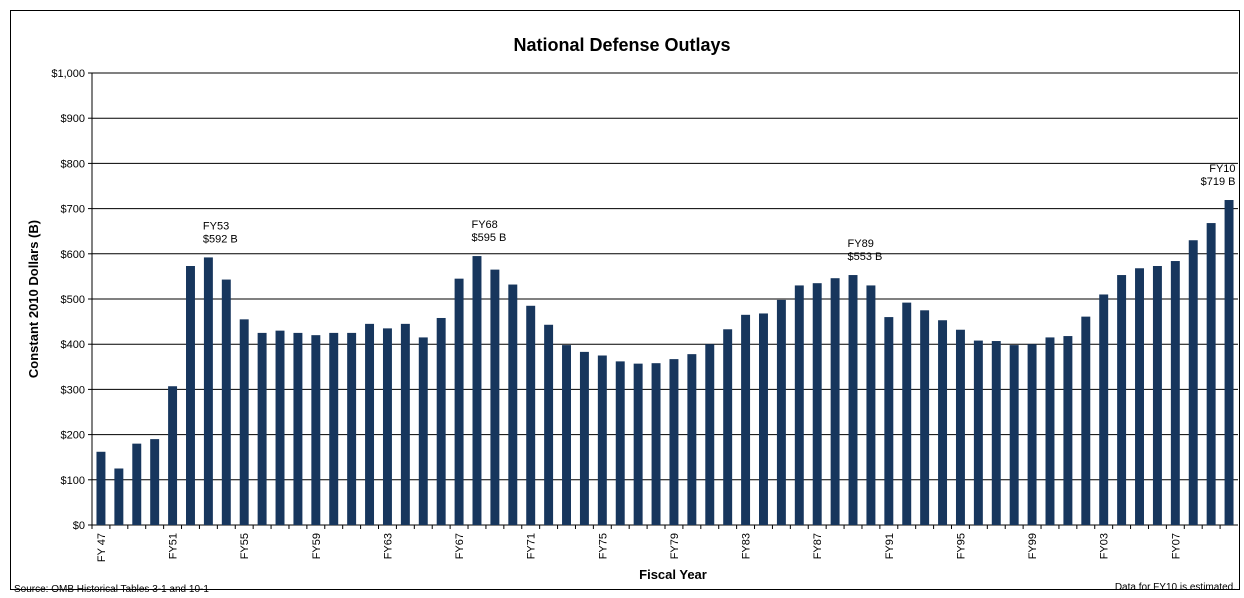 The image size is (1244, 598). I want to click on chart-title: National Defense Outlays, so click(622, 45).